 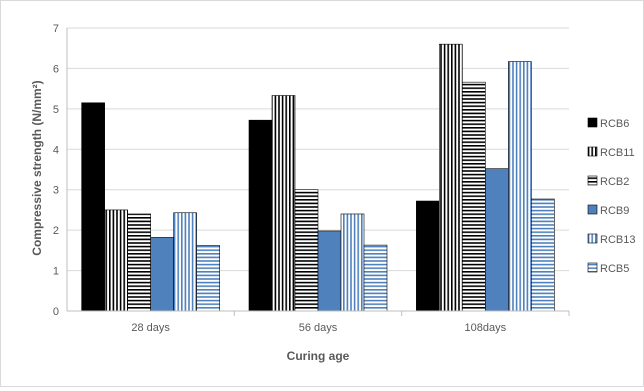 I want to click on legend: RCB6 RCB11 RCB2 RCB9 RCB13 RCB5, so click(x=611, y=196).